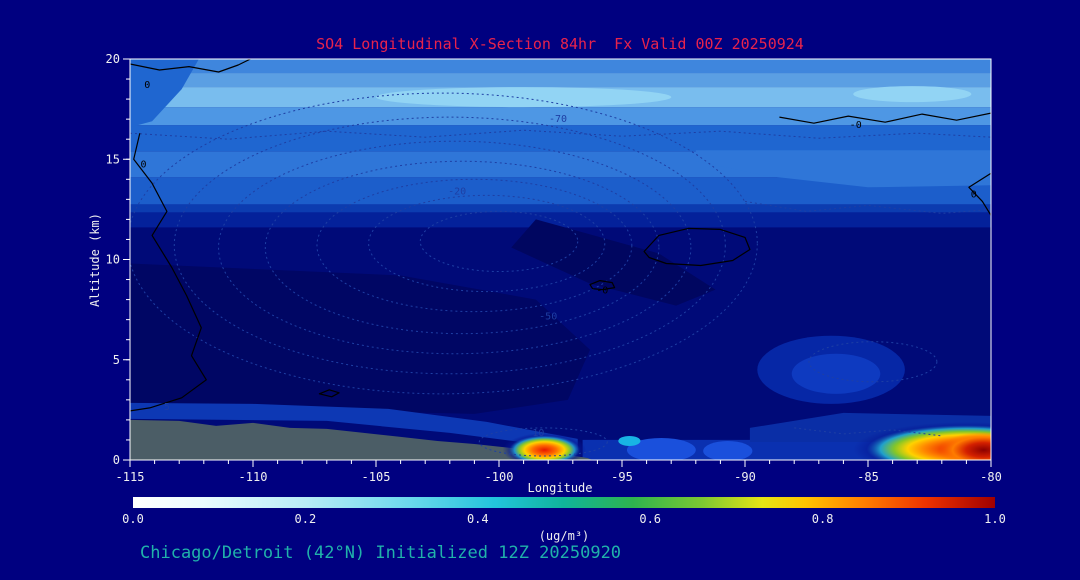 This screenshot has height=580, width=1080. Describe the element at coordinates (499, 477) in the screenshot. I see `x-tick-label: -100` at that location.